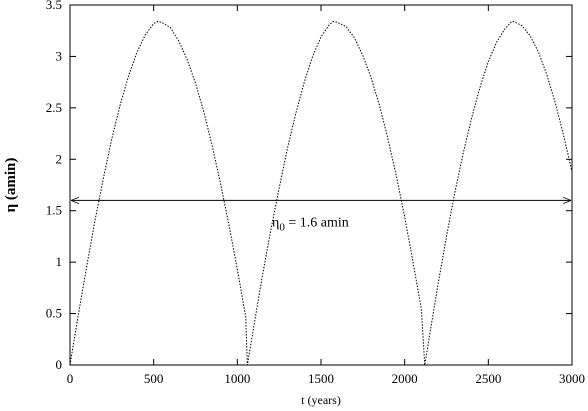  Describe the element at coordinates (70, 378) in the screenshot. I see `x-tick-label: 0` at that location.